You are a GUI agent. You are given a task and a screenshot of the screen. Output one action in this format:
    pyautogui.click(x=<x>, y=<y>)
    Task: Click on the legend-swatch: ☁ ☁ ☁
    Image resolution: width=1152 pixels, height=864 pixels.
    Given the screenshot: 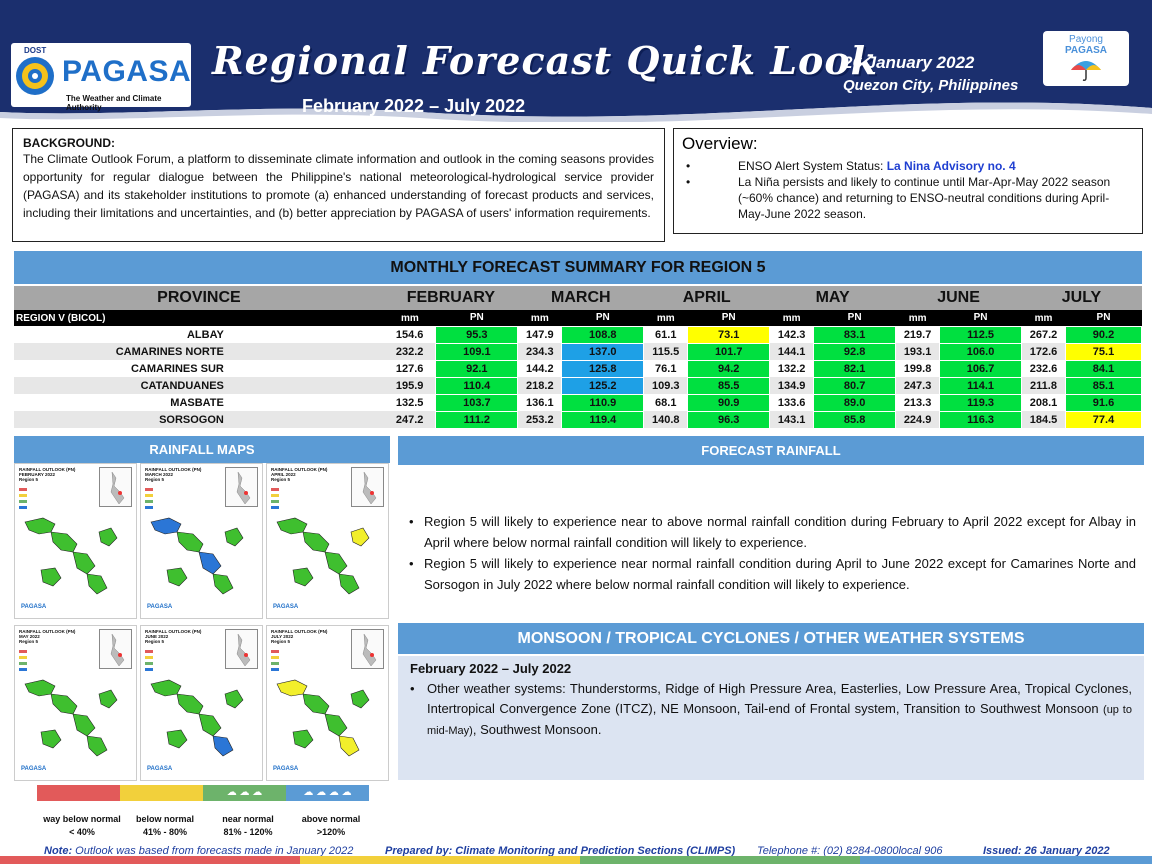 What is the action you would take?
    pyautogui.click(x=244, y=793)
    